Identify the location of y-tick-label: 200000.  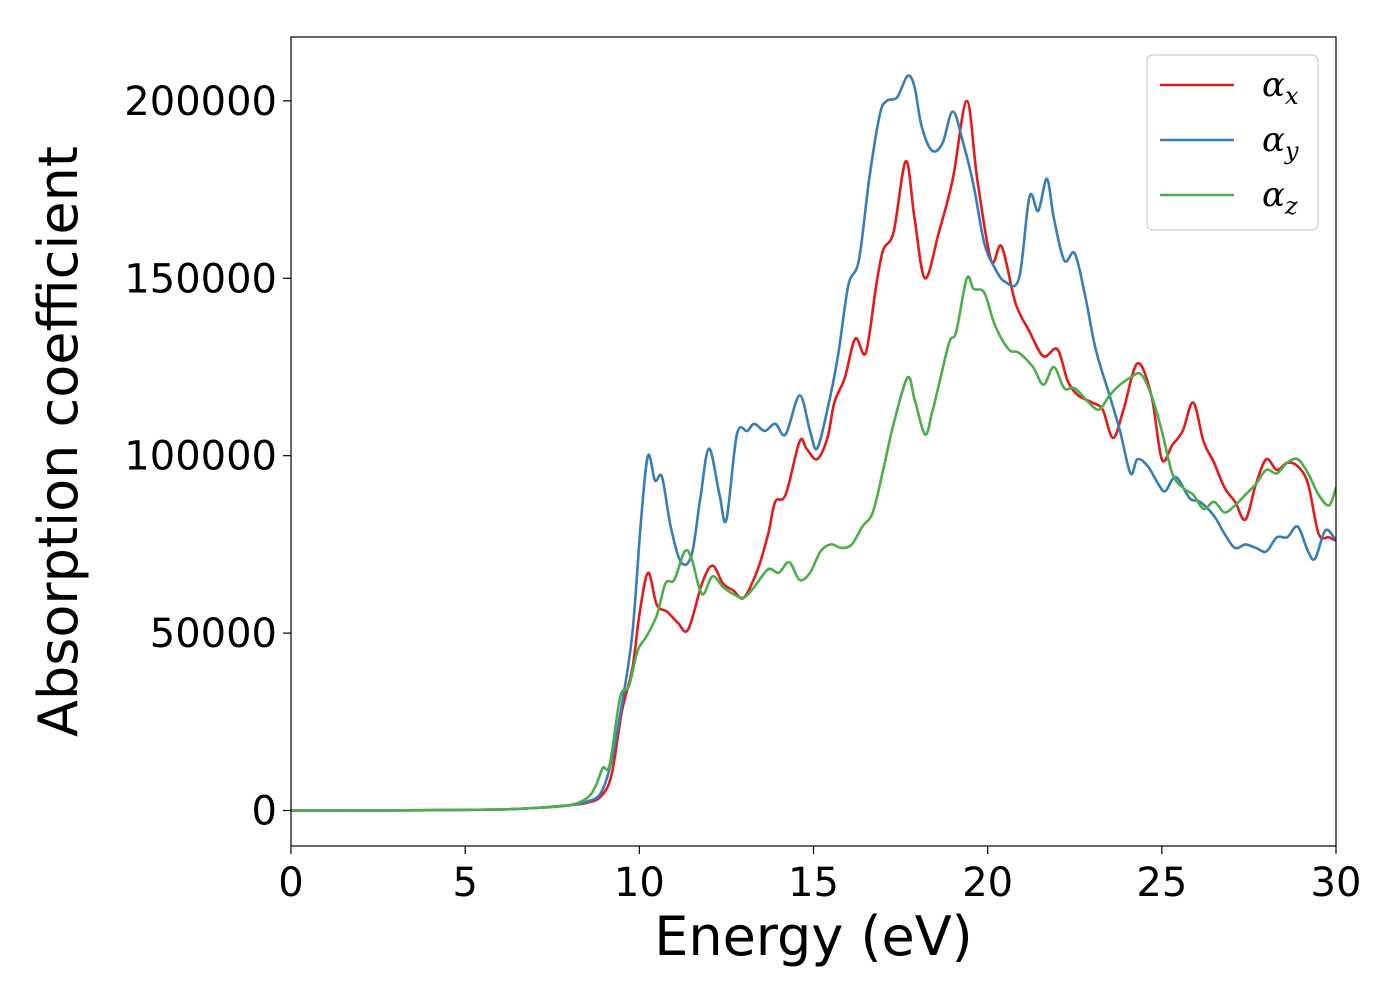
(200, 102).